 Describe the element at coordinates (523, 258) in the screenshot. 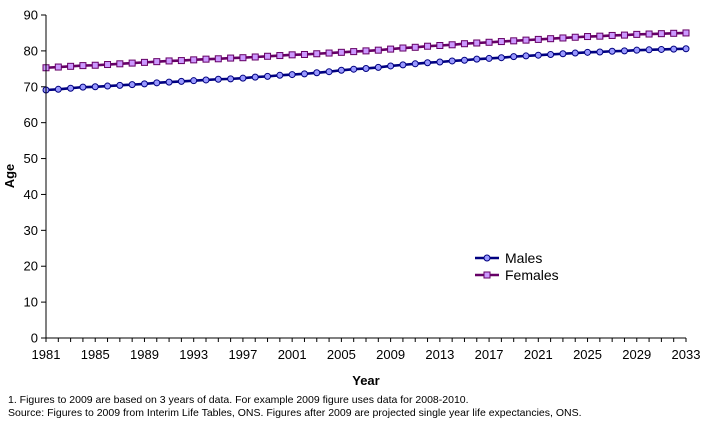

I see `legend-label-males: Males` at that location.